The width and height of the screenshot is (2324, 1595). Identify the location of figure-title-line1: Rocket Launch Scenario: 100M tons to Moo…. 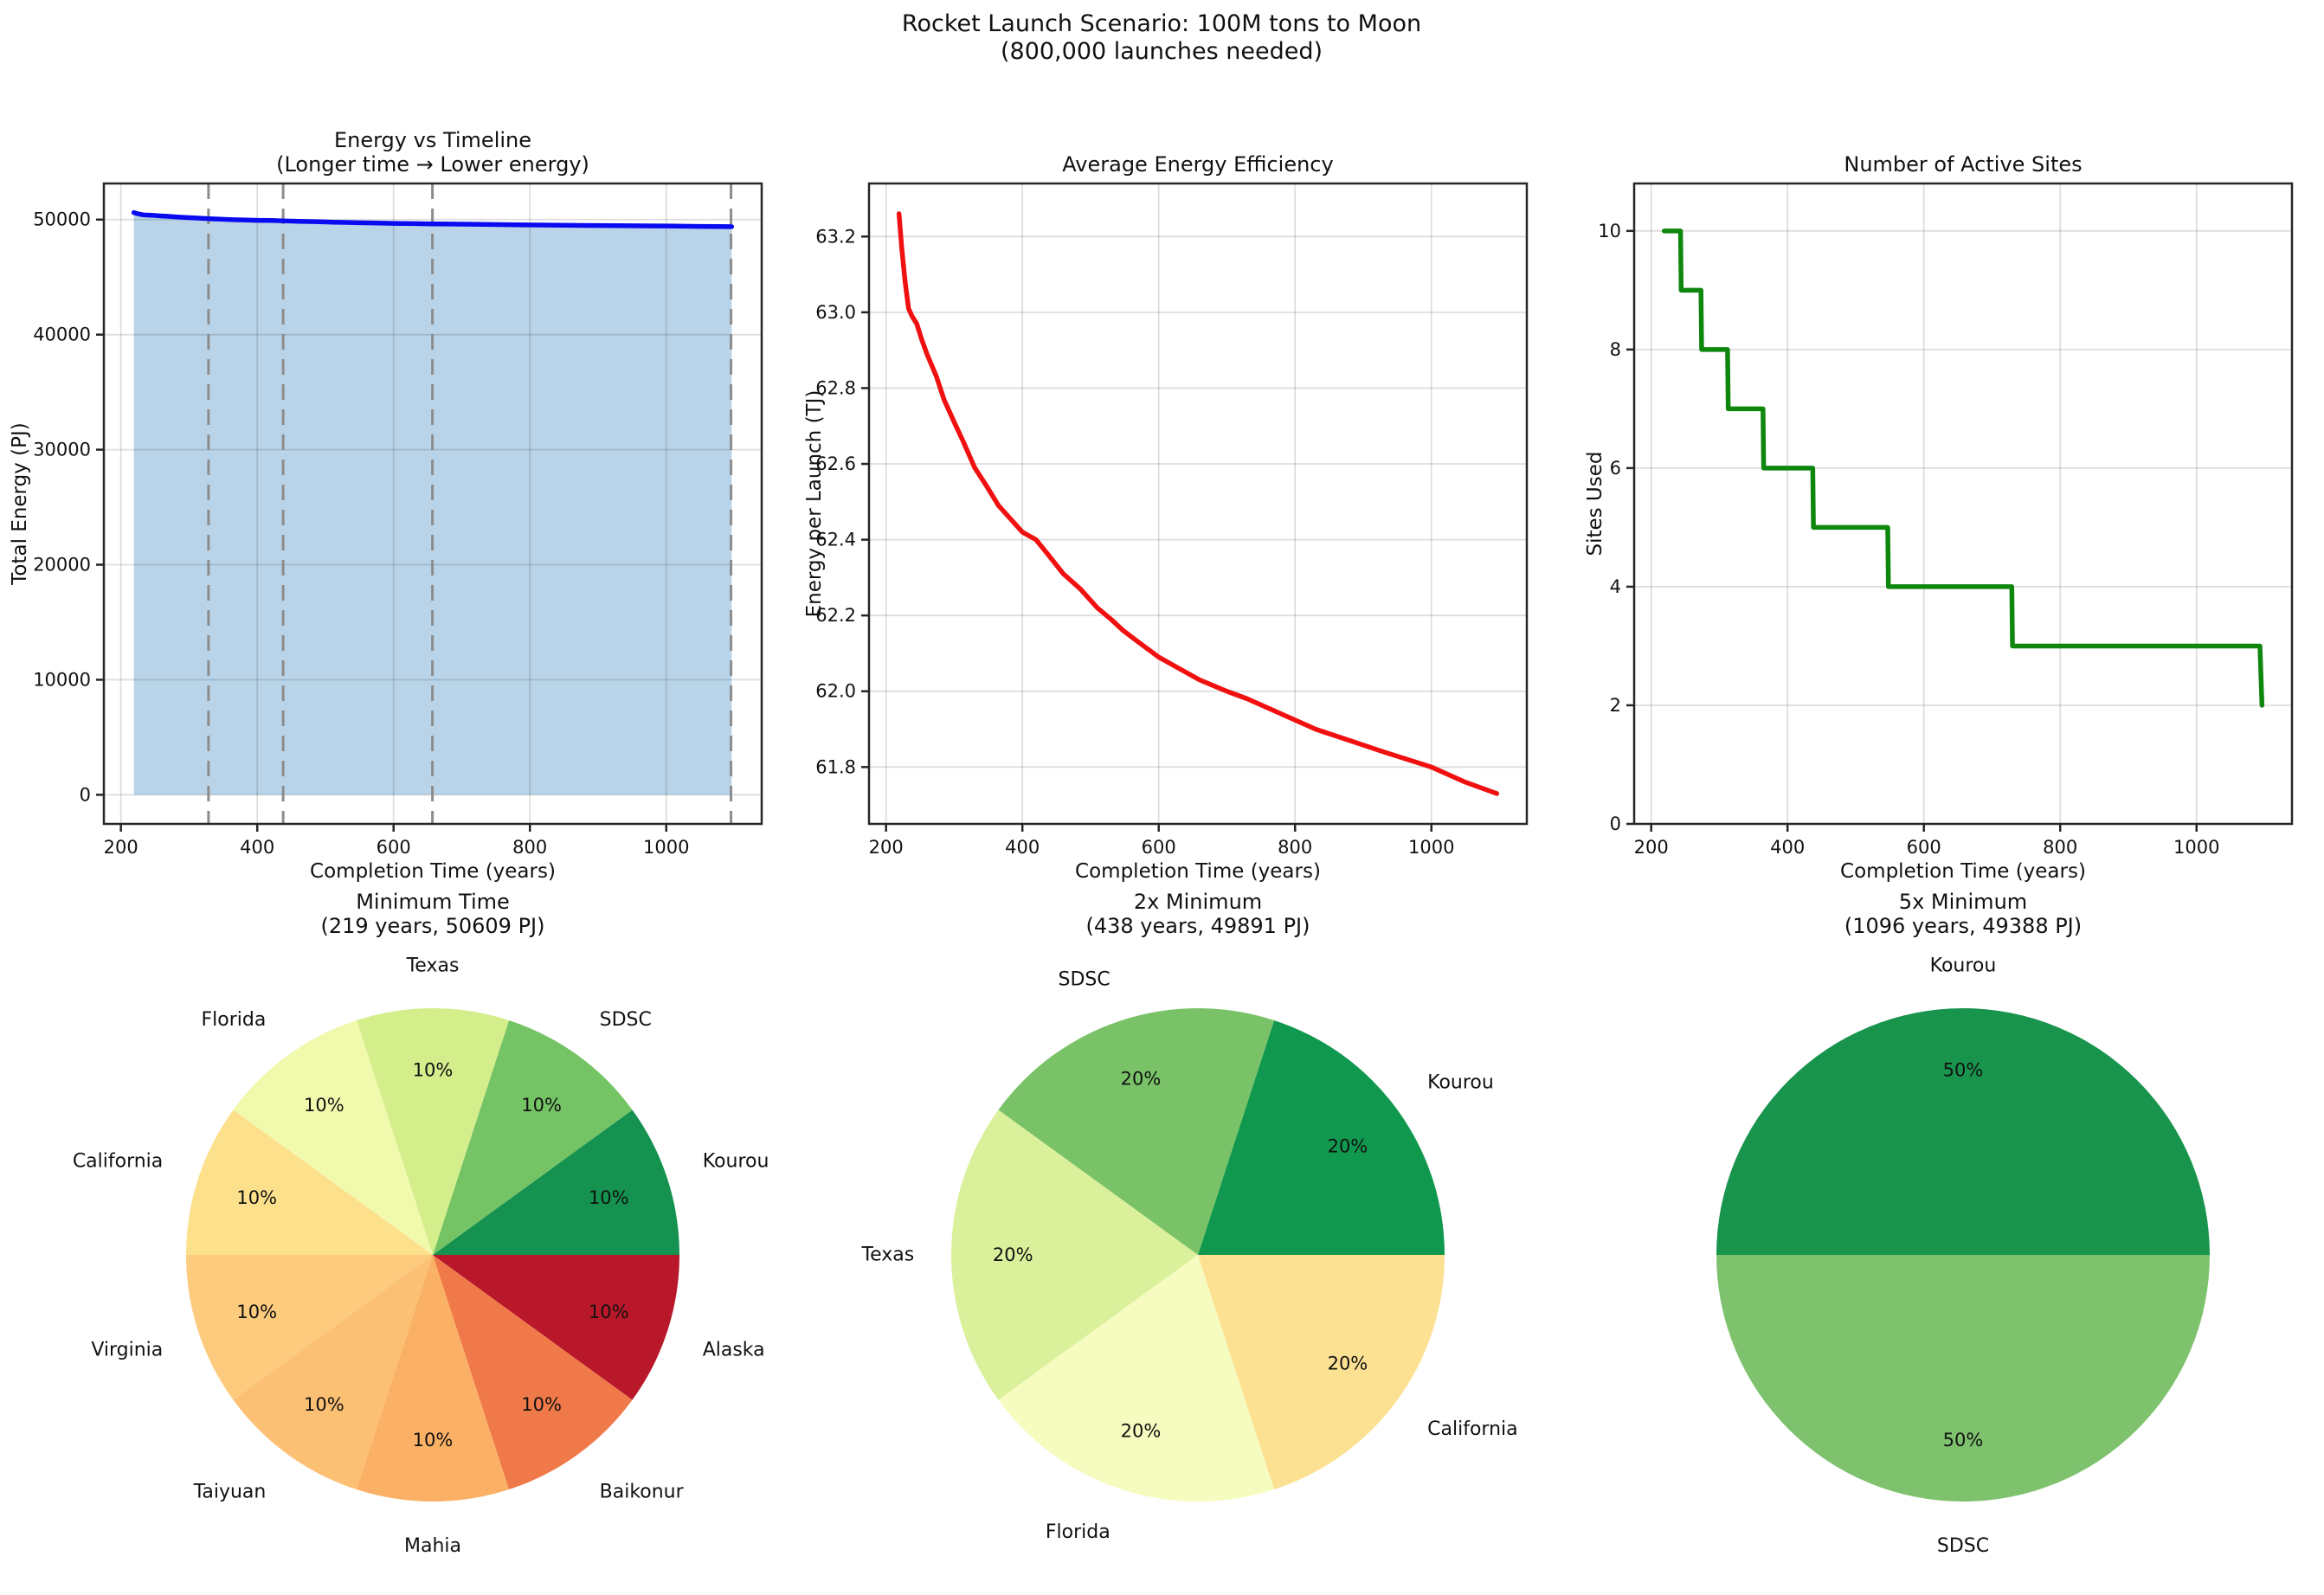
(1161, 23).